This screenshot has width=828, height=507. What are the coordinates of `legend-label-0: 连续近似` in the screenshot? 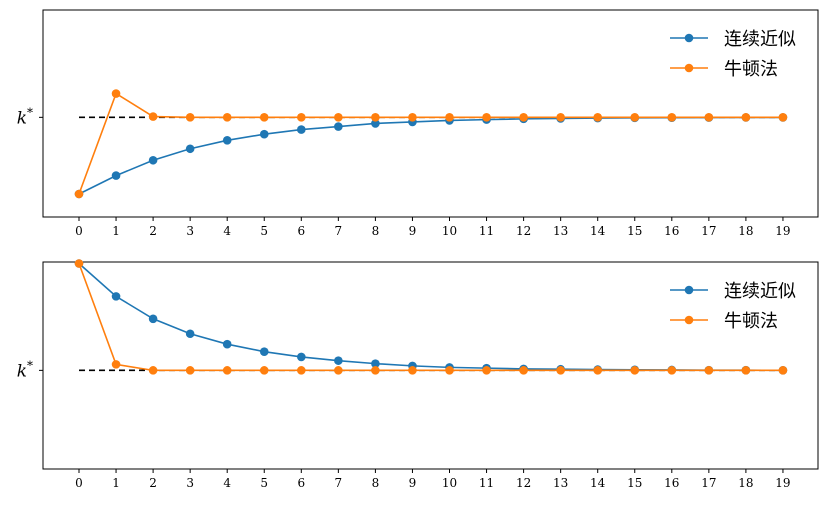 It's located at (760, 291).